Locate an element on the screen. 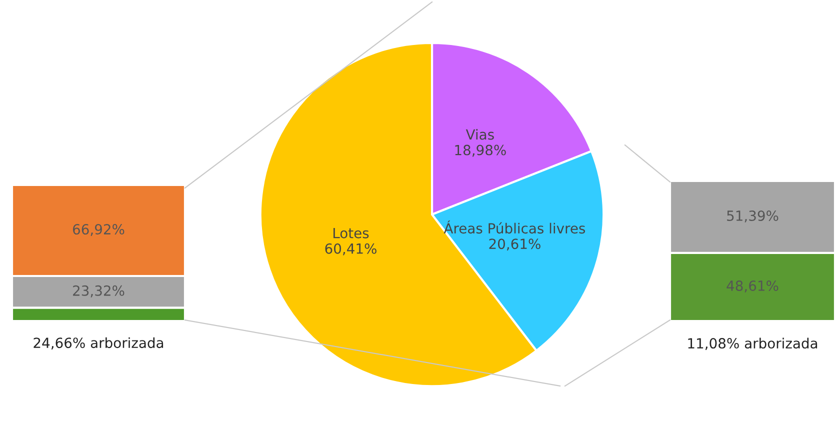 This screenshot has width=839, height=429. slice-label: Áreas Públicas livres is located at coordinates (515, 227).